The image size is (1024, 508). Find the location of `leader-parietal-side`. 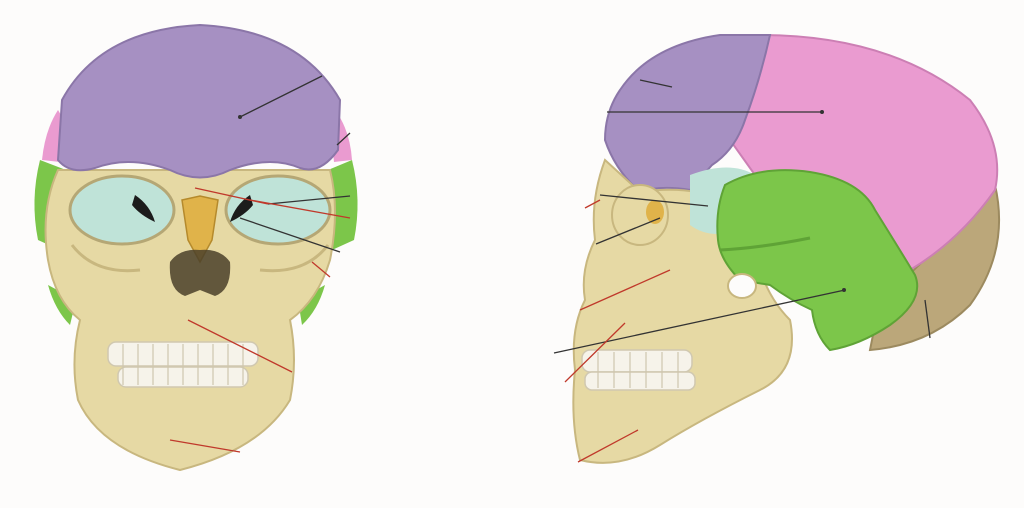

leader-parietal-side is located at coordinates (343, 139).